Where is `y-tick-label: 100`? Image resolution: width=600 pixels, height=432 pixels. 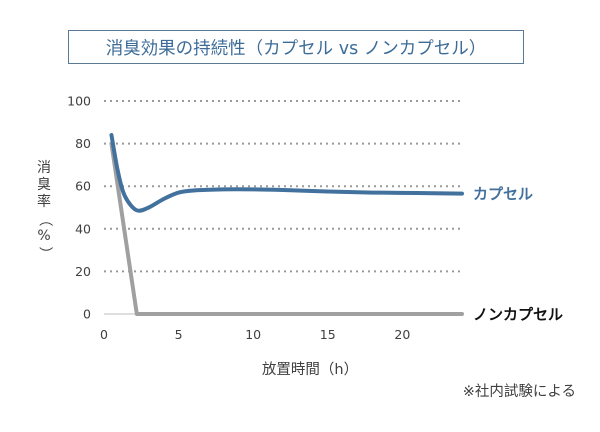
y-tick-label: 100 is located at coordinates (79, 101).